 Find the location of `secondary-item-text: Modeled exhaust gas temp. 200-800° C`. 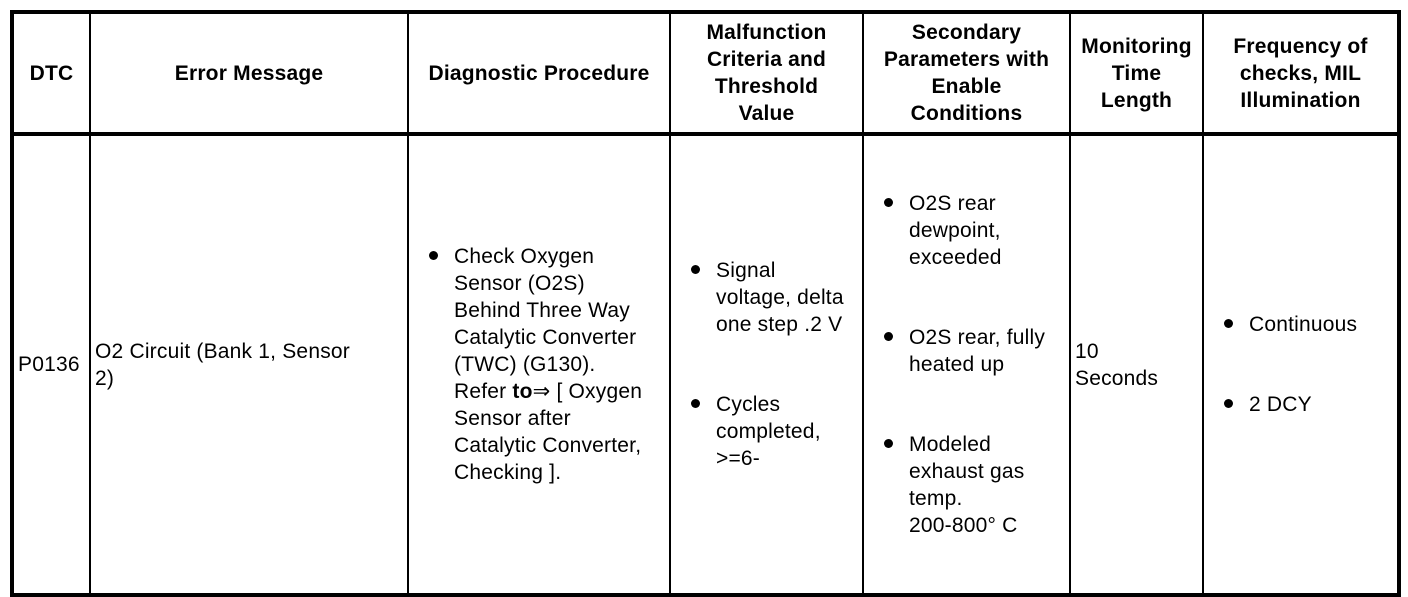

secondary-item-text: Modeled exhaust gas temp. 200-800° C is located at coordinates (967, 485).